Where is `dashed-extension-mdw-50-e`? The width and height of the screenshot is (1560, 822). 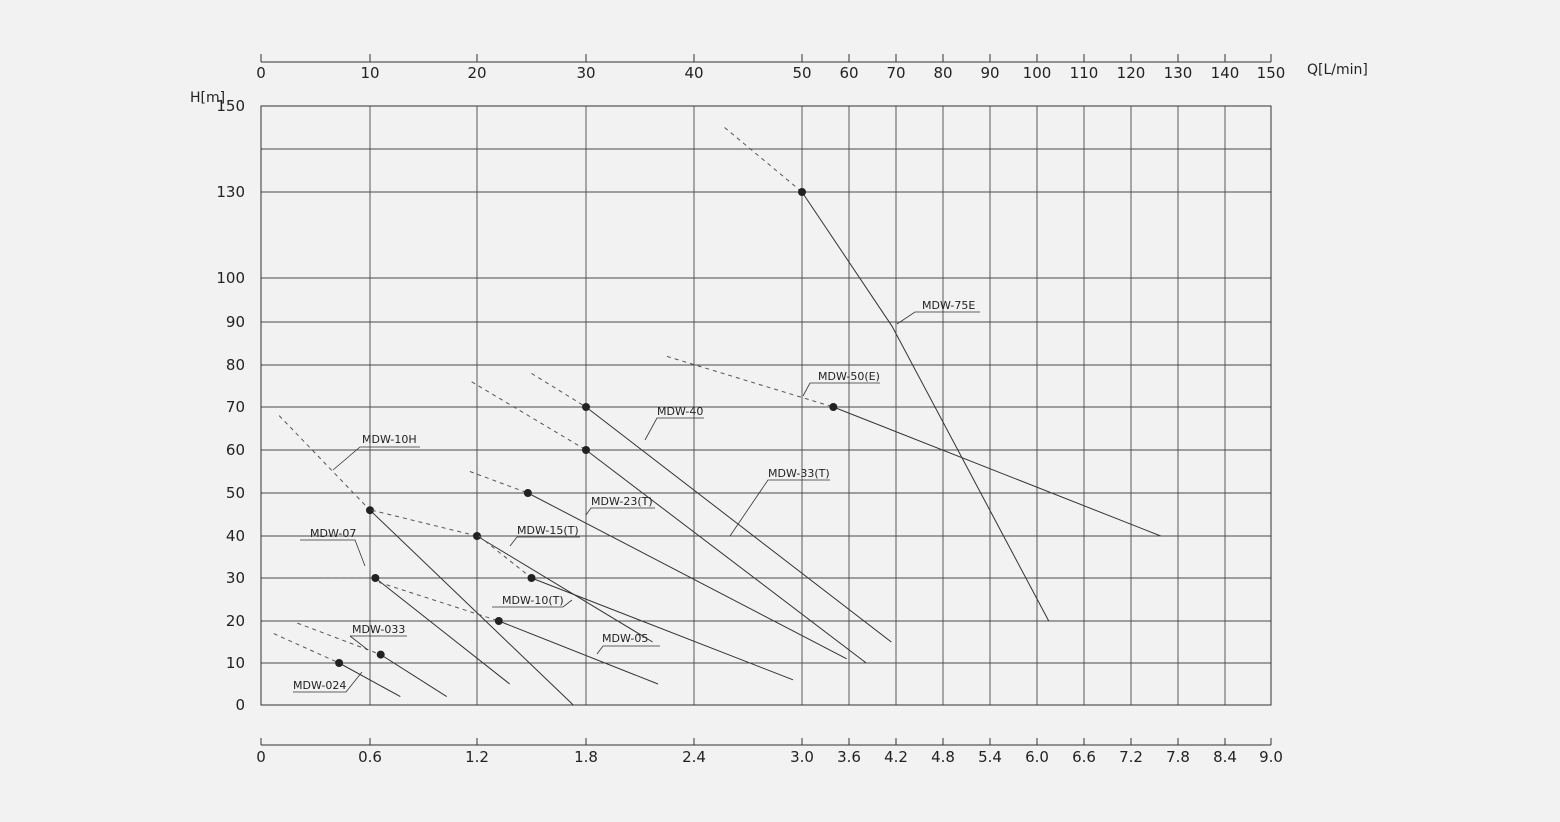 dashed-extension-mdw-50-e is located at coordinates (750, 381).